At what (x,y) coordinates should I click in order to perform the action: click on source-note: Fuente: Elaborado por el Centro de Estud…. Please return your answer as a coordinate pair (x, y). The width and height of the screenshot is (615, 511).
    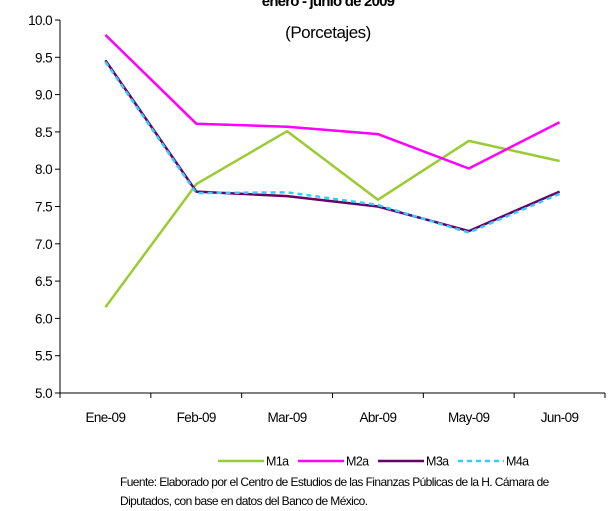
    Looking at the image, I should click on (334, 491).